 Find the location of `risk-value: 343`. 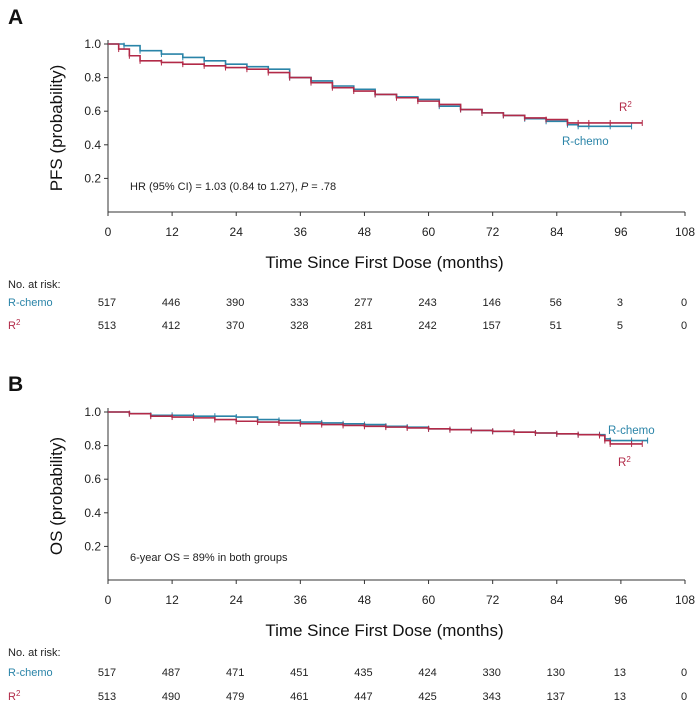

risk-value: 343 is located at coordinates (491, 697).